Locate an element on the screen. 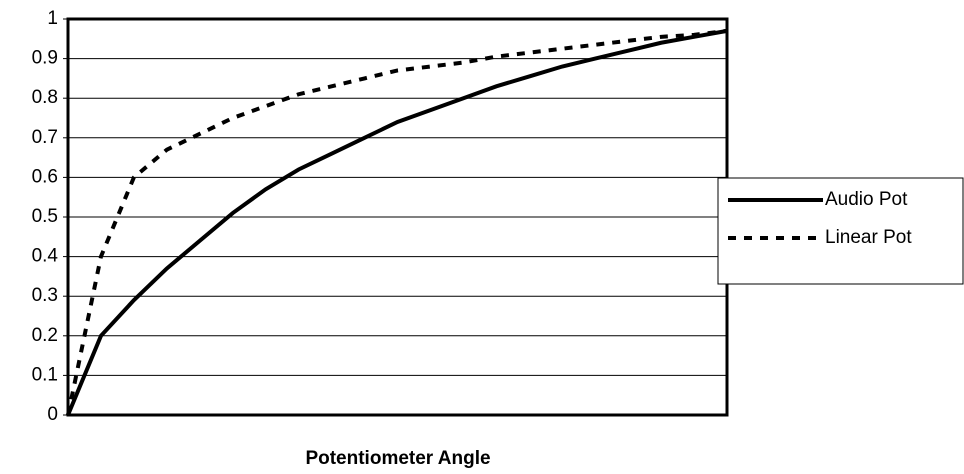  y-tick-label: 0.6 is located at coordinates (45, 176).